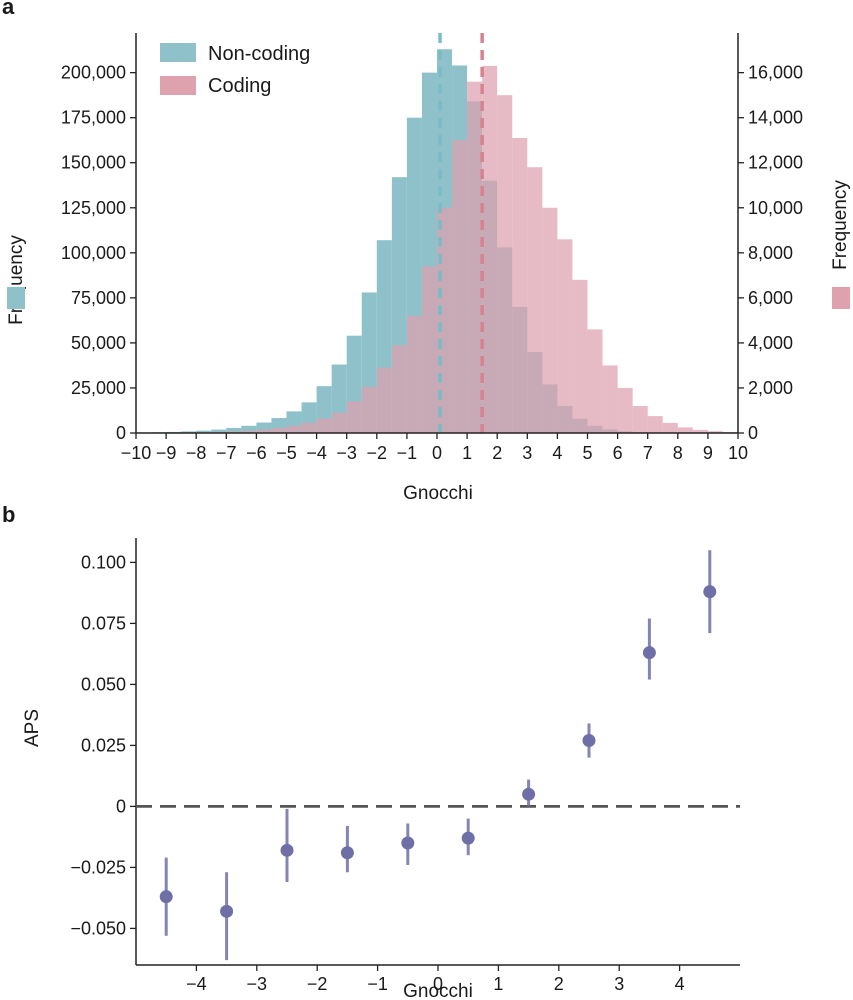  Describe the element at coordinates (587, 453) in the screenshot. I see `x-tick-label: 5` at that location.